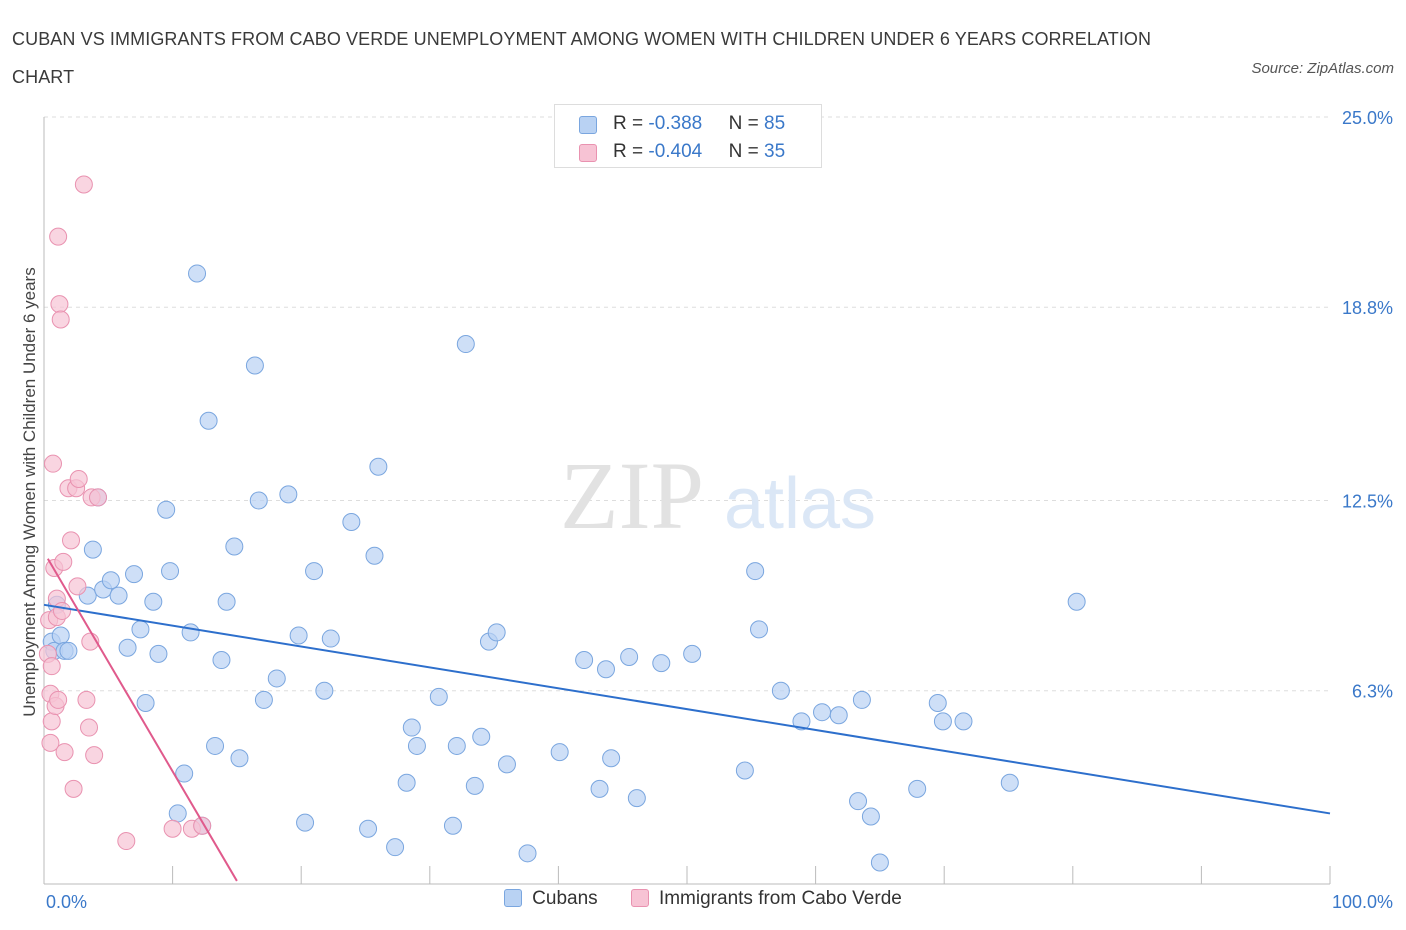 Image resolution: width=1406 pixels, height=930 pixels. What do you see at coordinates (632, 495) in the screenshot?
I see `watermark-zip: ZIP` at bounding box center [632, 495].